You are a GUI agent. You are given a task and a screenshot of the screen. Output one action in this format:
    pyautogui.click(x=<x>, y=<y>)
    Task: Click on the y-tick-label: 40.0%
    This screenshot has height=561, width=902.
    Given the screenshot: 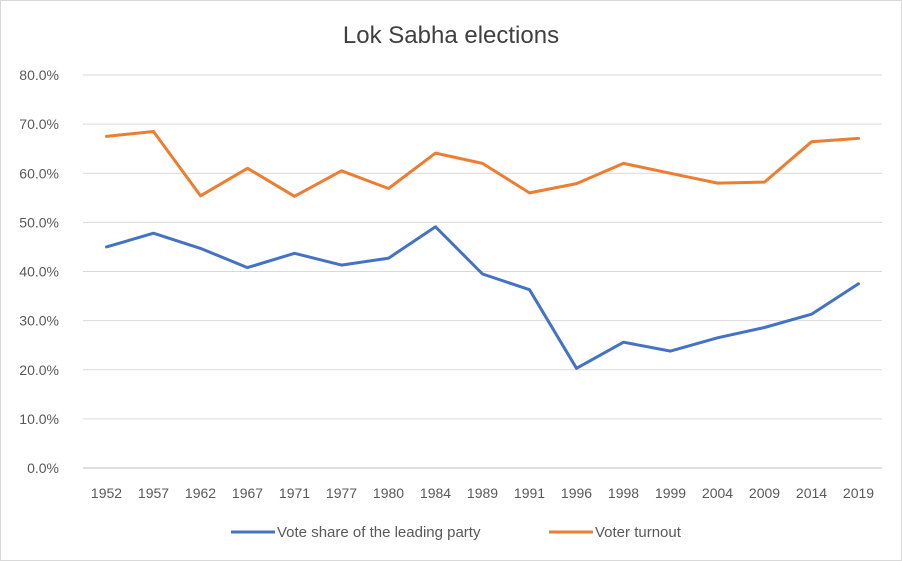 What is the action you would take?
    pyautogui.click(x=39, y=272)
    